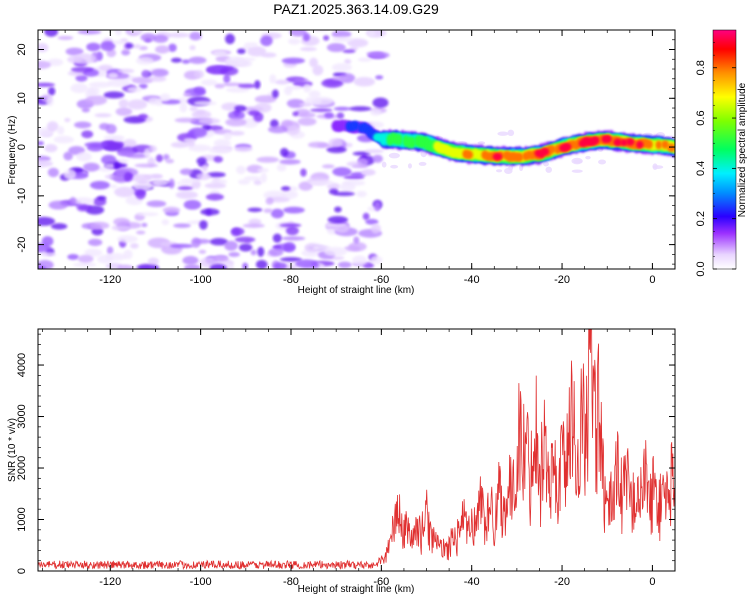 Image resolution: width=750 pixels, height=600 pixels. I want to click on y-tick-label: -20, so click(22, 245).